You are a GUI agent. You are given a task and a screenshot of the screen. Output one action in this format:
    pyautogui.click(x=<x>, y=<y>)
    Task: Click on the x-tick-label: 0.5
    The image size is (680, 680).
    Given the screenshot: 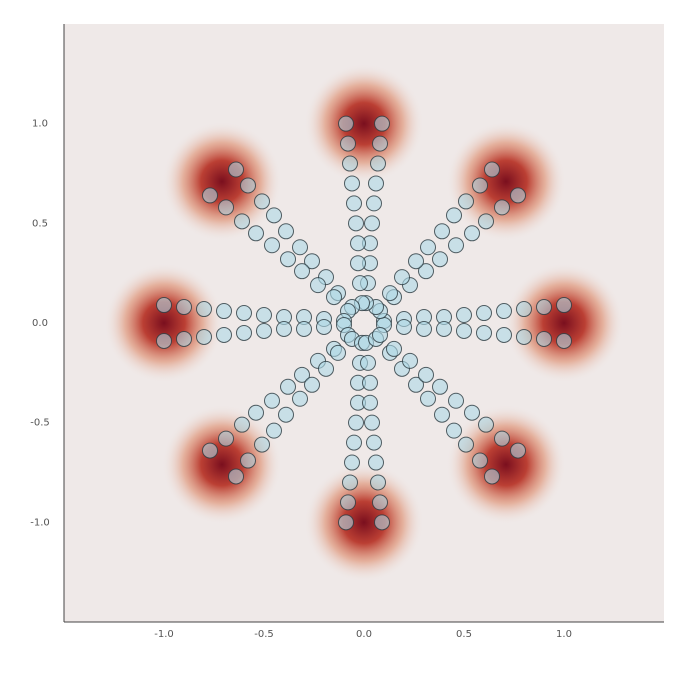 What is the action you would take?
    pyautogui.click(x=464, y=634)
    